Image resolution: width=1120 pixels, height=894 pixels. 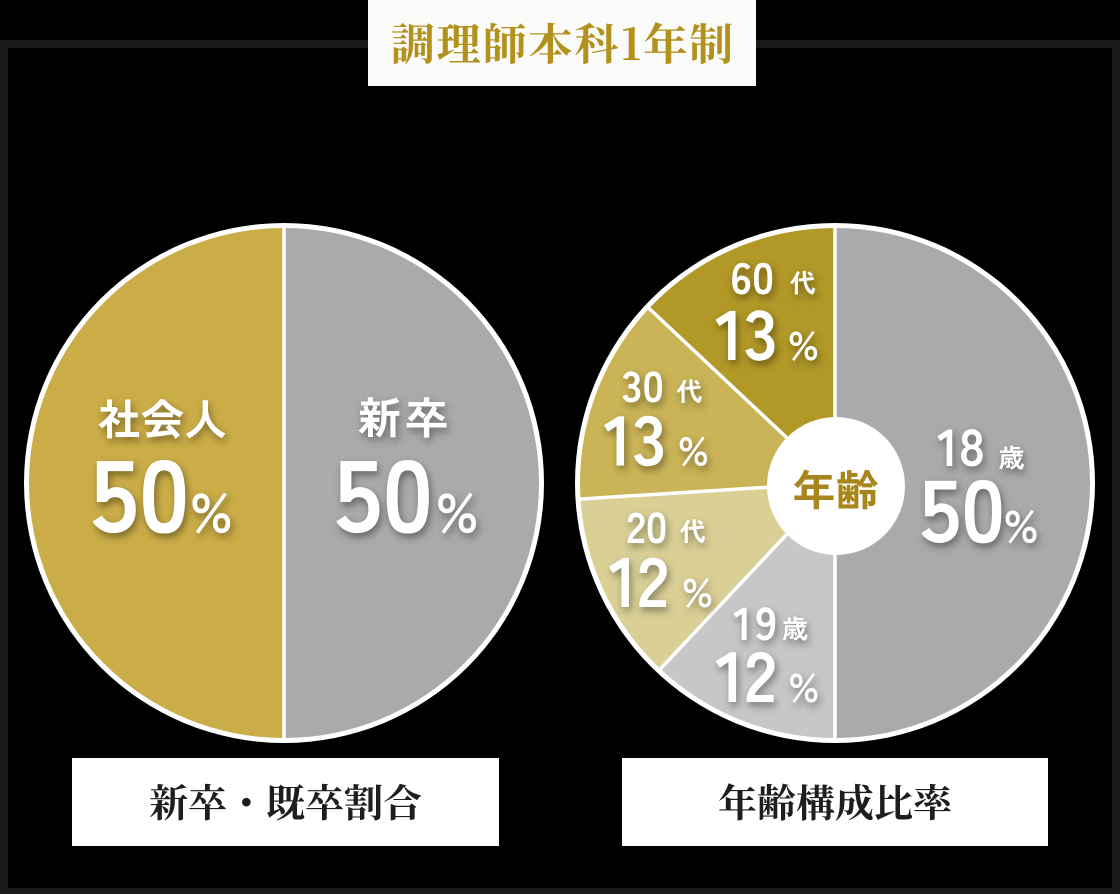 What do you see at coordinates (752, 275) in the screenshot?
I see `svg-text: 60` at bounding box center [752, 275].